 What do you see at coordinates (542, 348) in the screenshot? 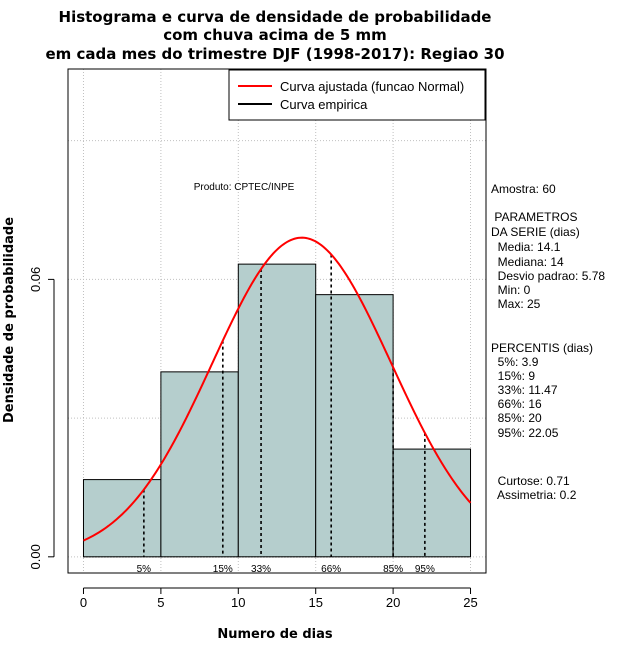
I see `stat-percentis-heading: PERCENTIS (dias)` at bounding box center [542, 348].